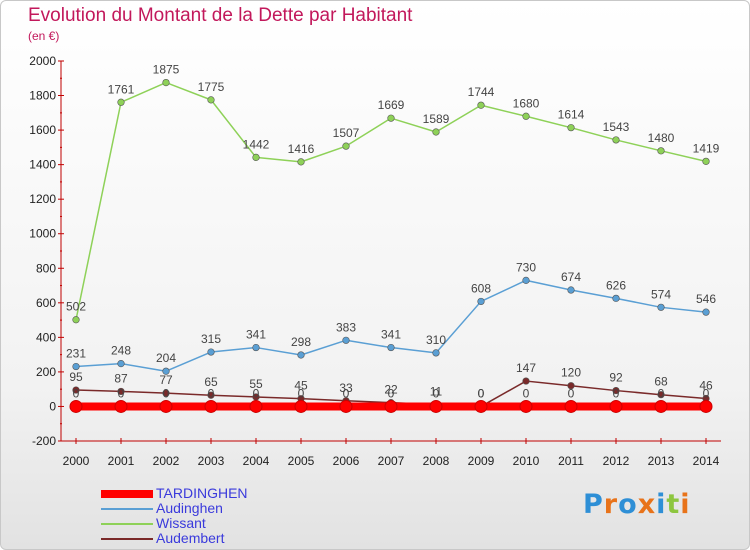 The image size is (750, 550). What do you see at coordinates (661, 294) in the screenshot?
I see `data-label: 574` at bounding box center [661, 294].